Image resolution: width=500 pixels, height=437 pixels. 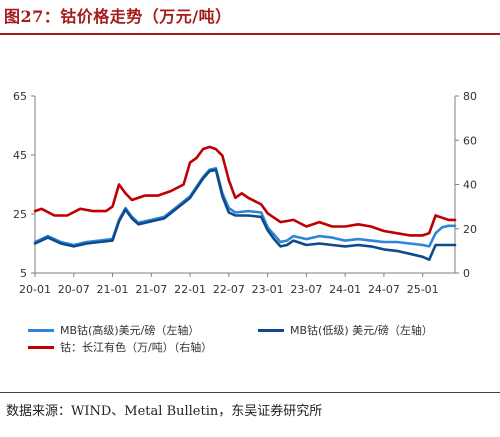 What do you see at coordinates (151, 289) in the screenshot?
I see `x-tick-label: 21-07` at bounding box center [151, 289].